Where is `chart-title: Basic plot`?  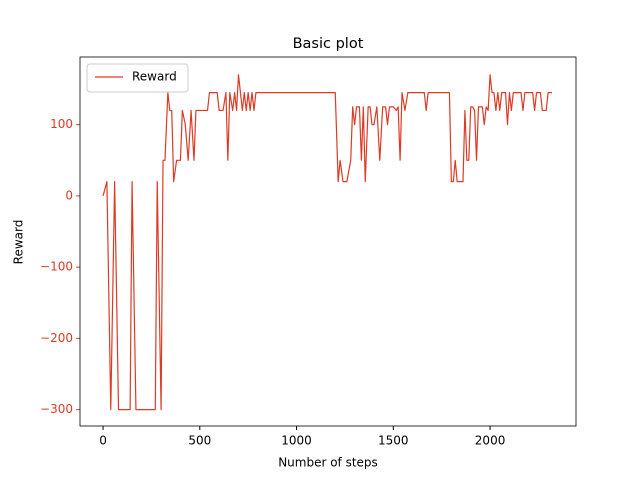
chart-title: Basic plot is located at coordinates (328, 44).